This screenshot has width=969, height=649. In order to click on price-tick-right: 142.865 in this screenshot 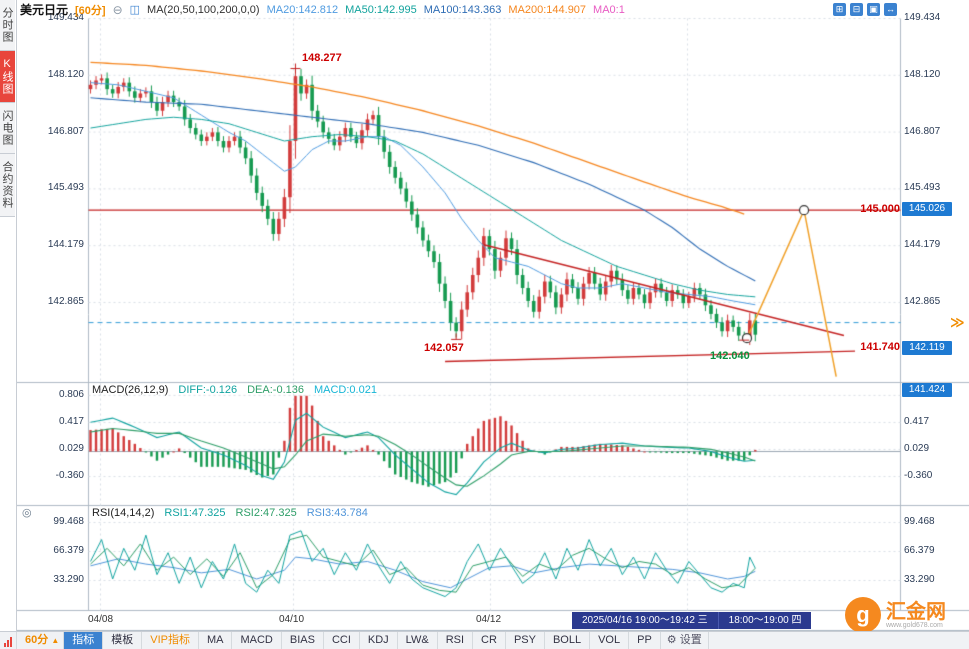, I will do `click(922, 301)`.